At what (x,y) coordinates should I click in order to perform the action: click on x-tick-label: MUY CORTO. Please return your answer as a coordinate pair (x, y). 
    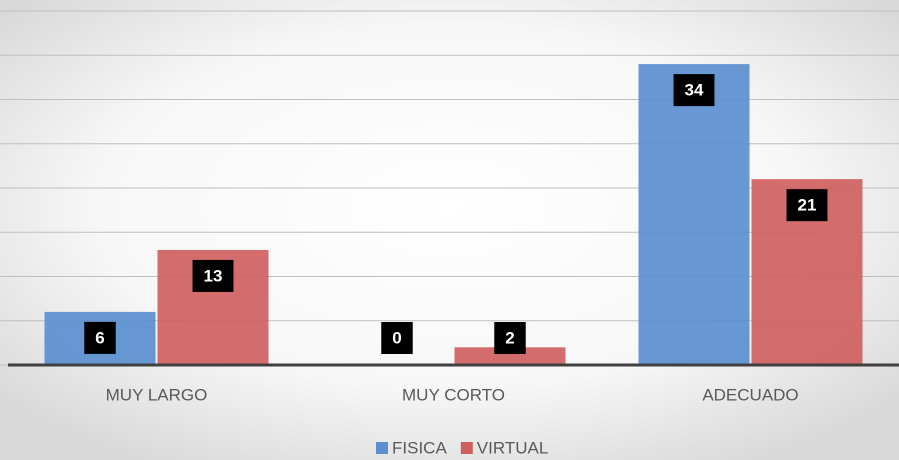
    Looking at the image, I should click on (453, 394).